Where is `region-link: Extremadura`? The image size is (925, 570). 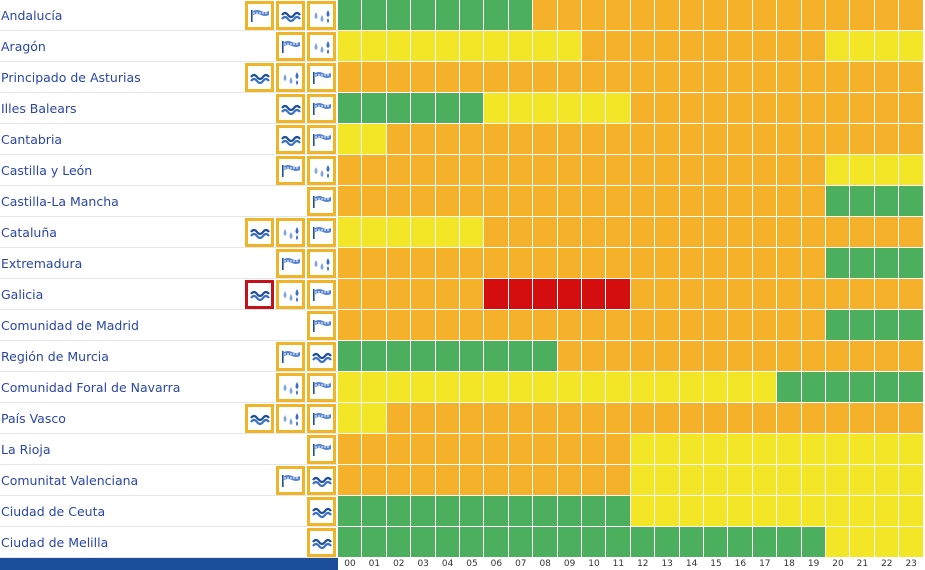 region-link: Extremadura is located at coordinates (42, 263).